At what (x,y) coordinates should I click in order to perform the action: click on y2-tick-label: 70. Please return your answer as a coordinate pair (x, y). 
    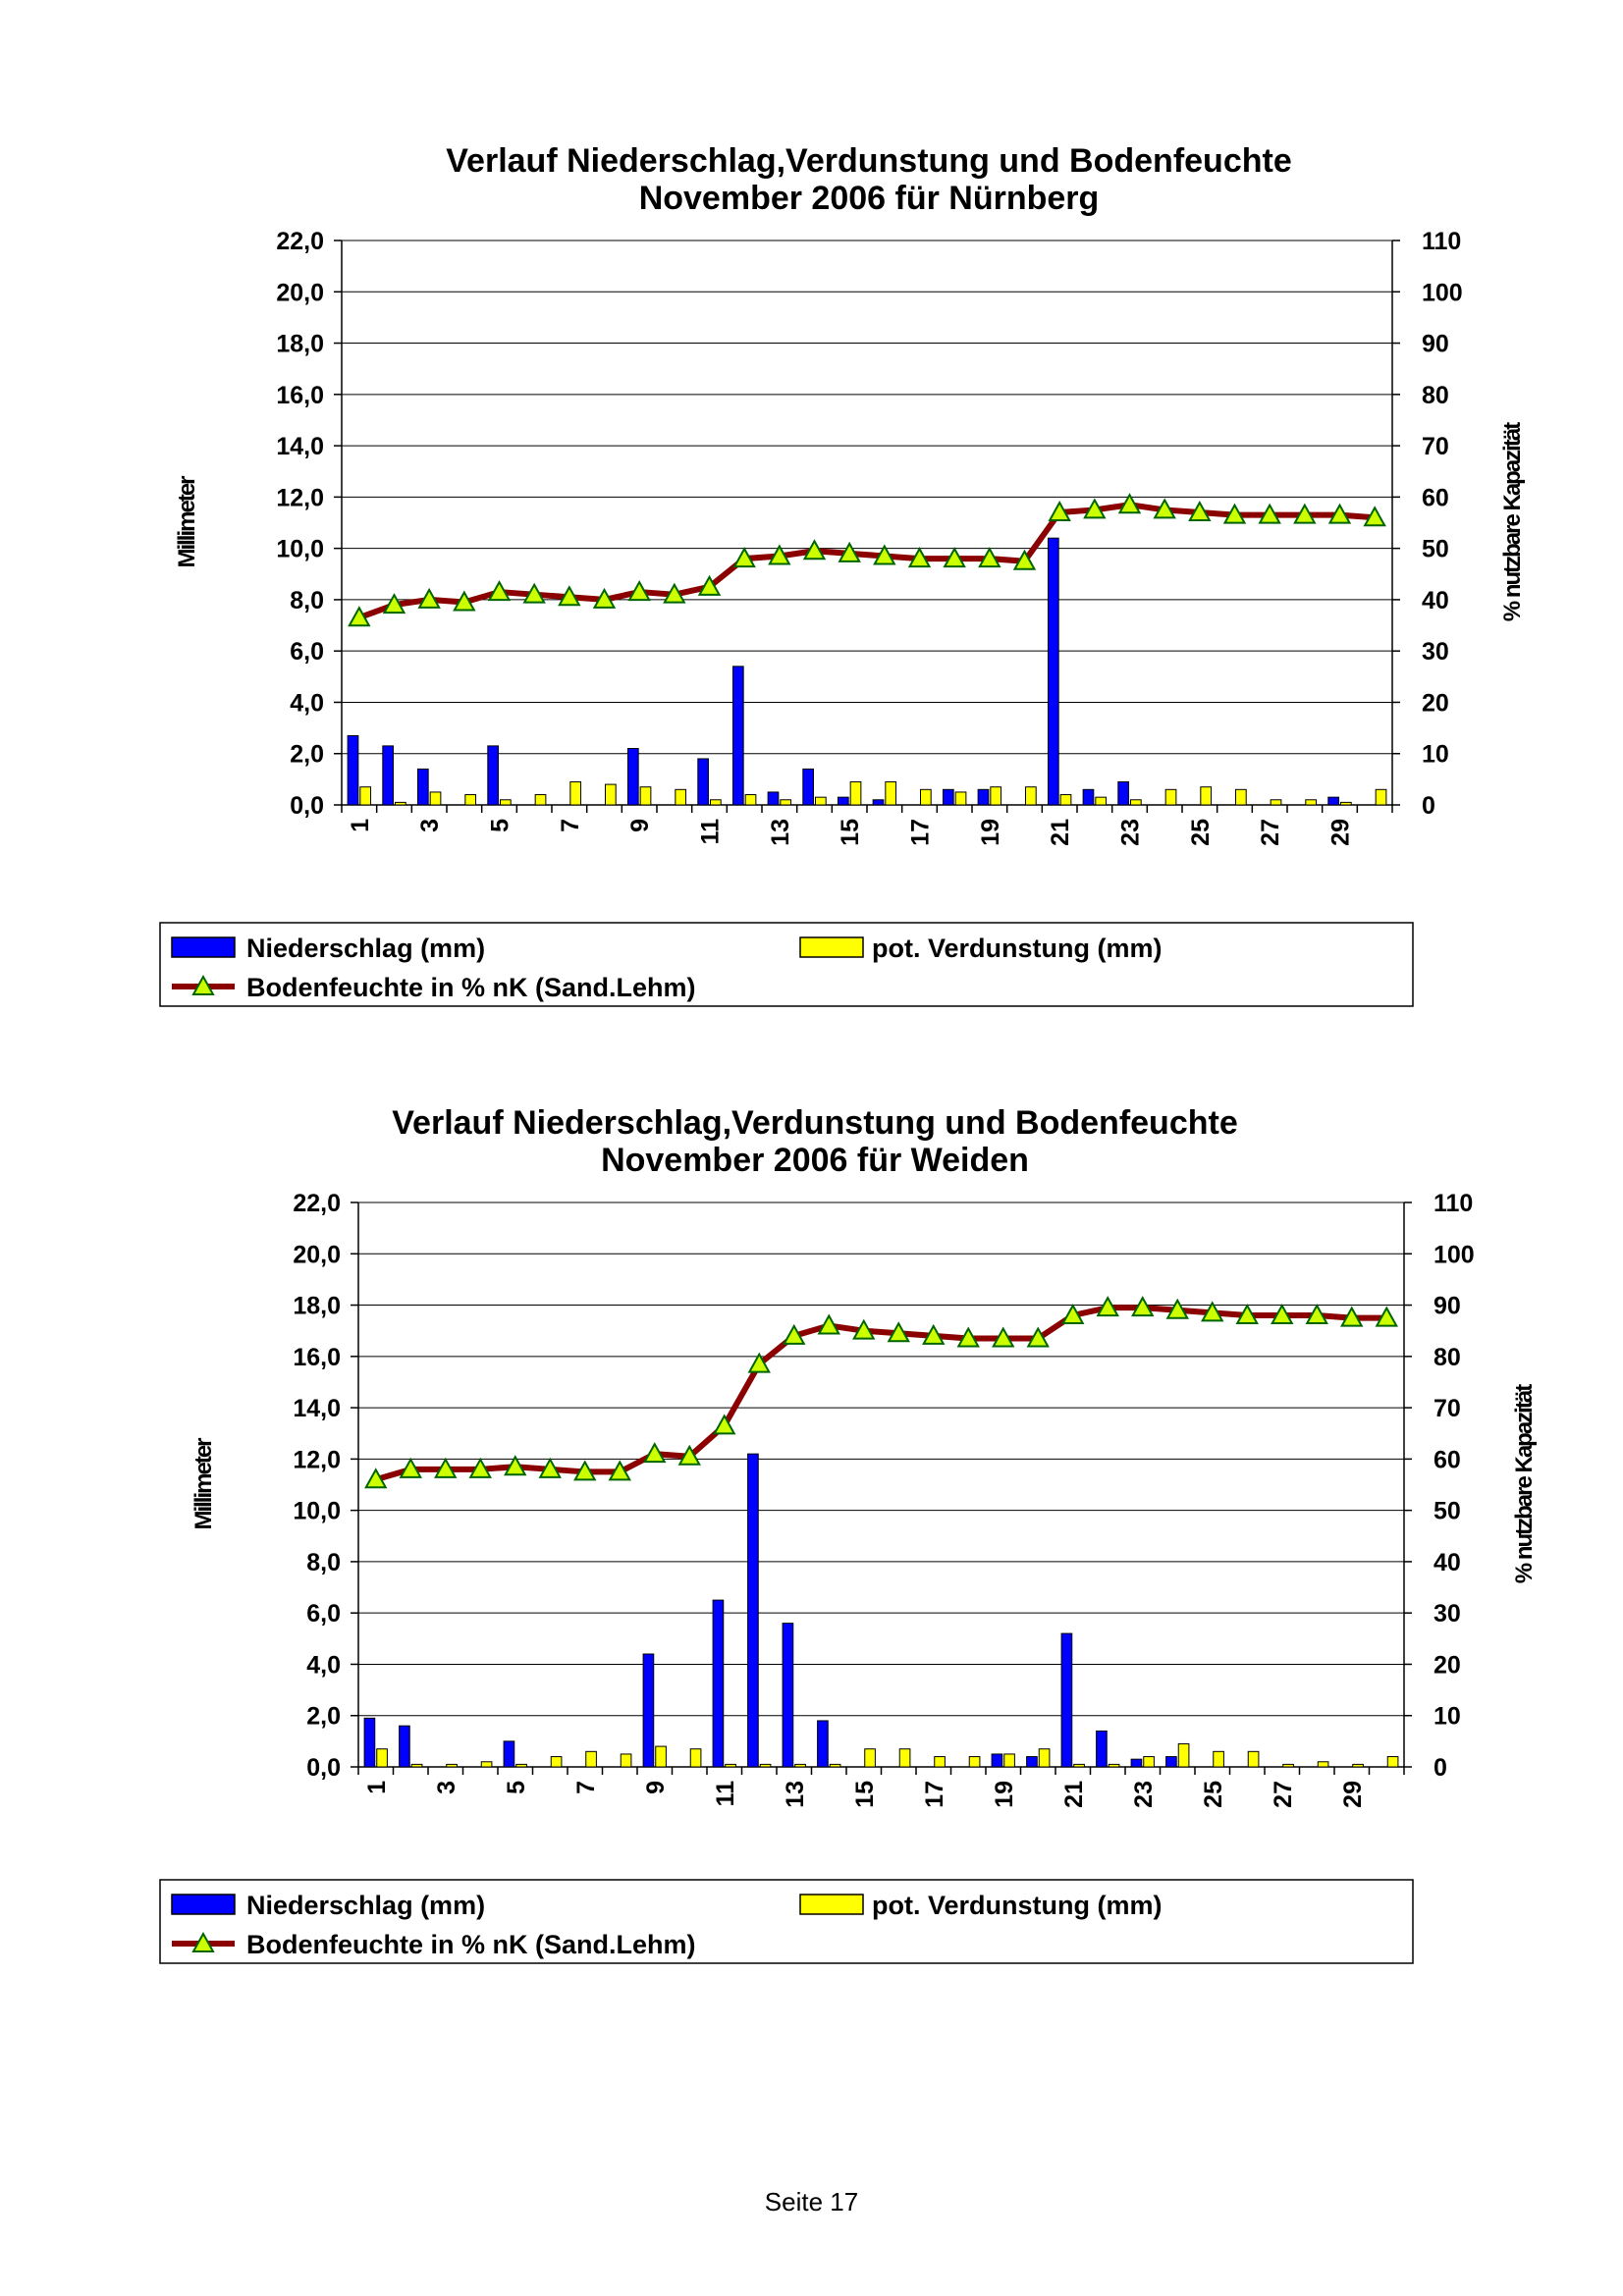
    Looking at the image, I should click on (1448, 1408).